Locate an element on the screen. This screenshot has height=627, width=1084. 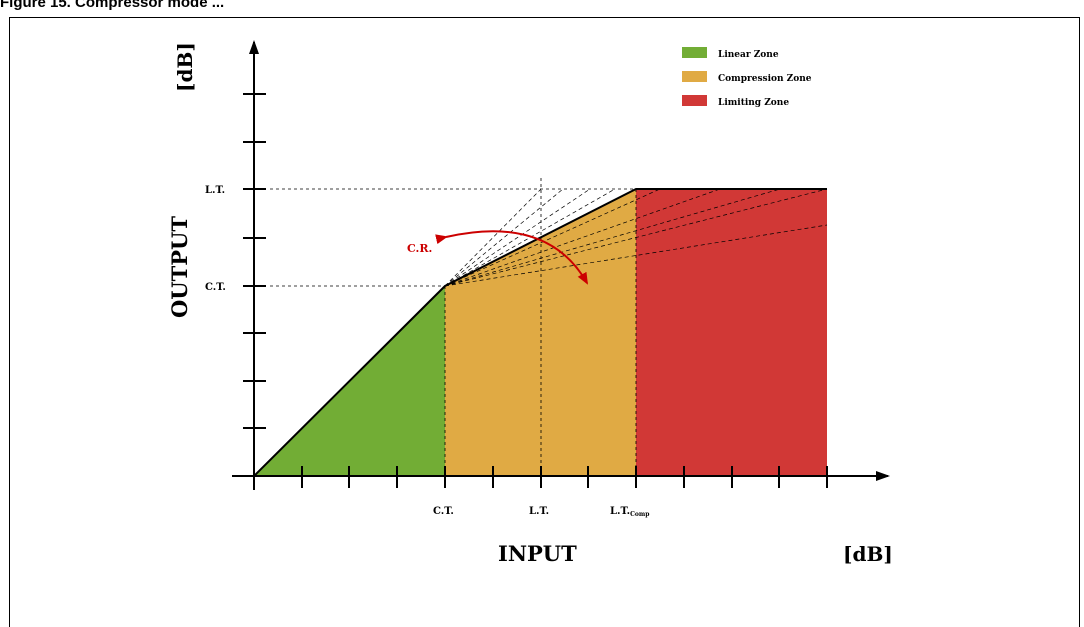
x-tick-label-ct: C.T. is located at coordinates (443, 511).